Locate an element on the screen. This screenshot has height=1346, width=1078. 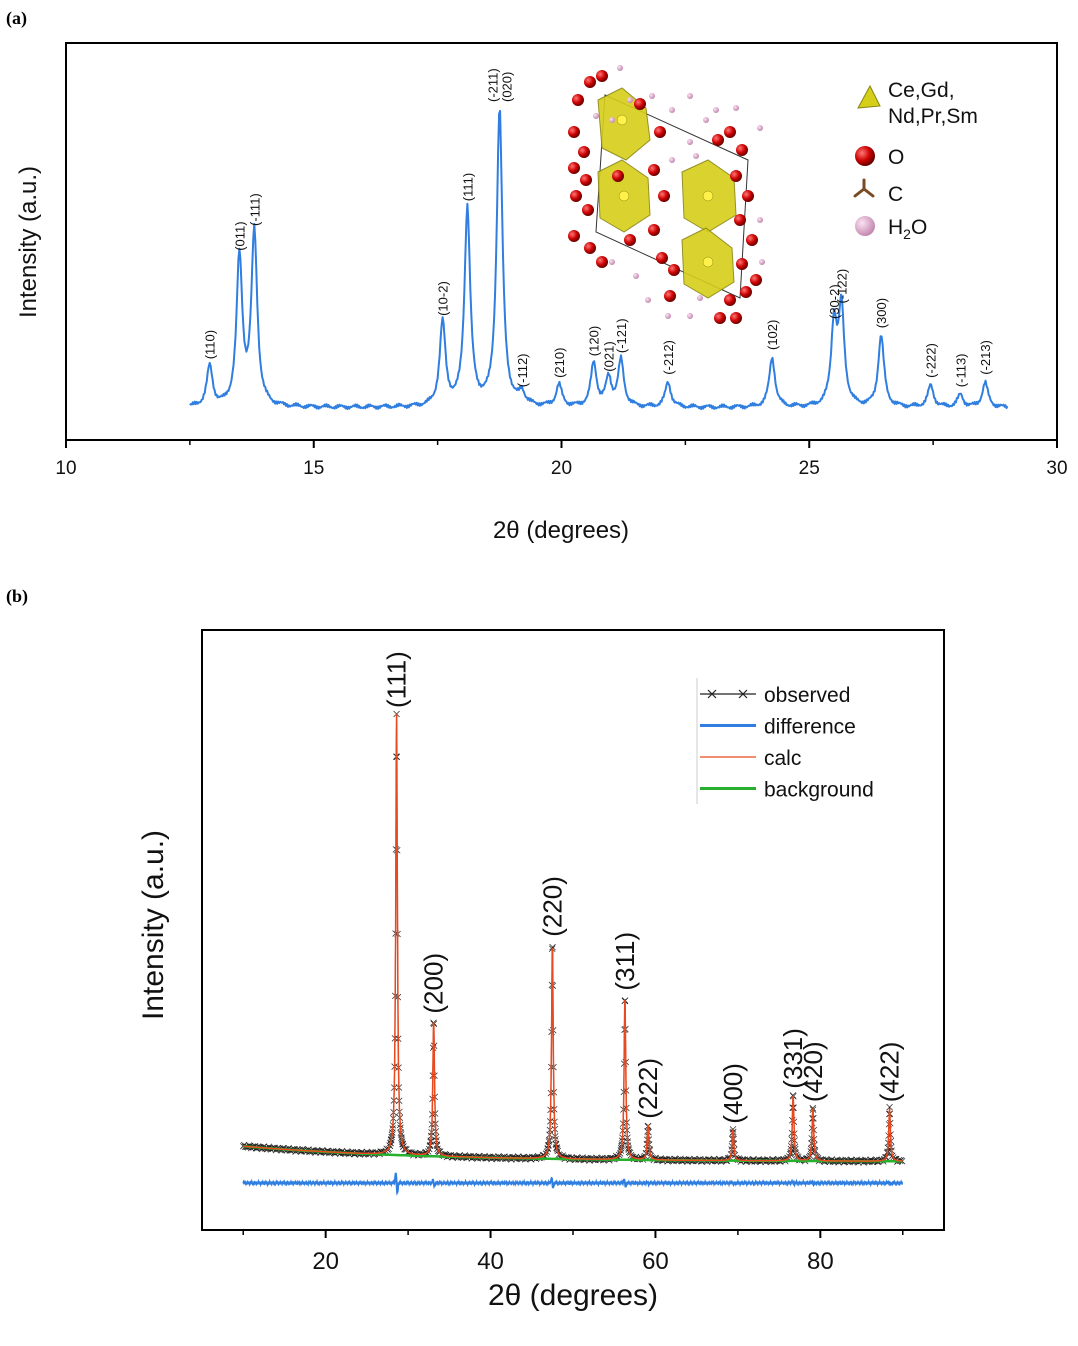
legend-a-text: Ce,Gd, Nd,Pr,Sm is located at coordinates (933, 103).